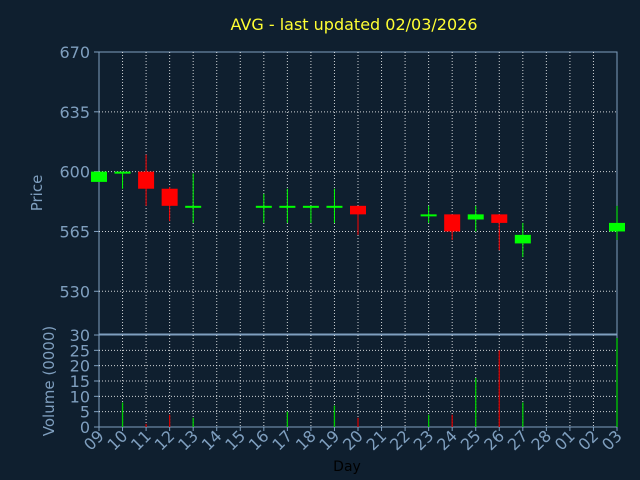 This screenshot has width=640, height=480. What do you see at coordinates (80, 396) in the screenshot?
I see `volume-tick-label: 10` at bounding box center [80, 396].